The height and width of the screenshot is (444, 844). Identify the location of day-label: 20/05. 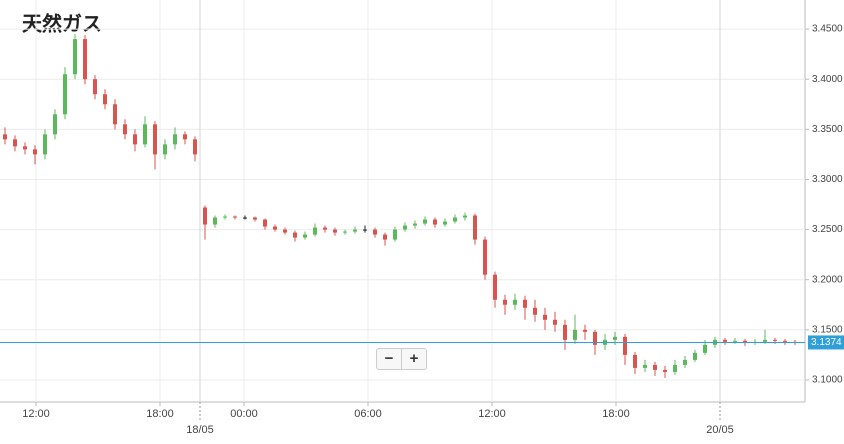
(720, 430).